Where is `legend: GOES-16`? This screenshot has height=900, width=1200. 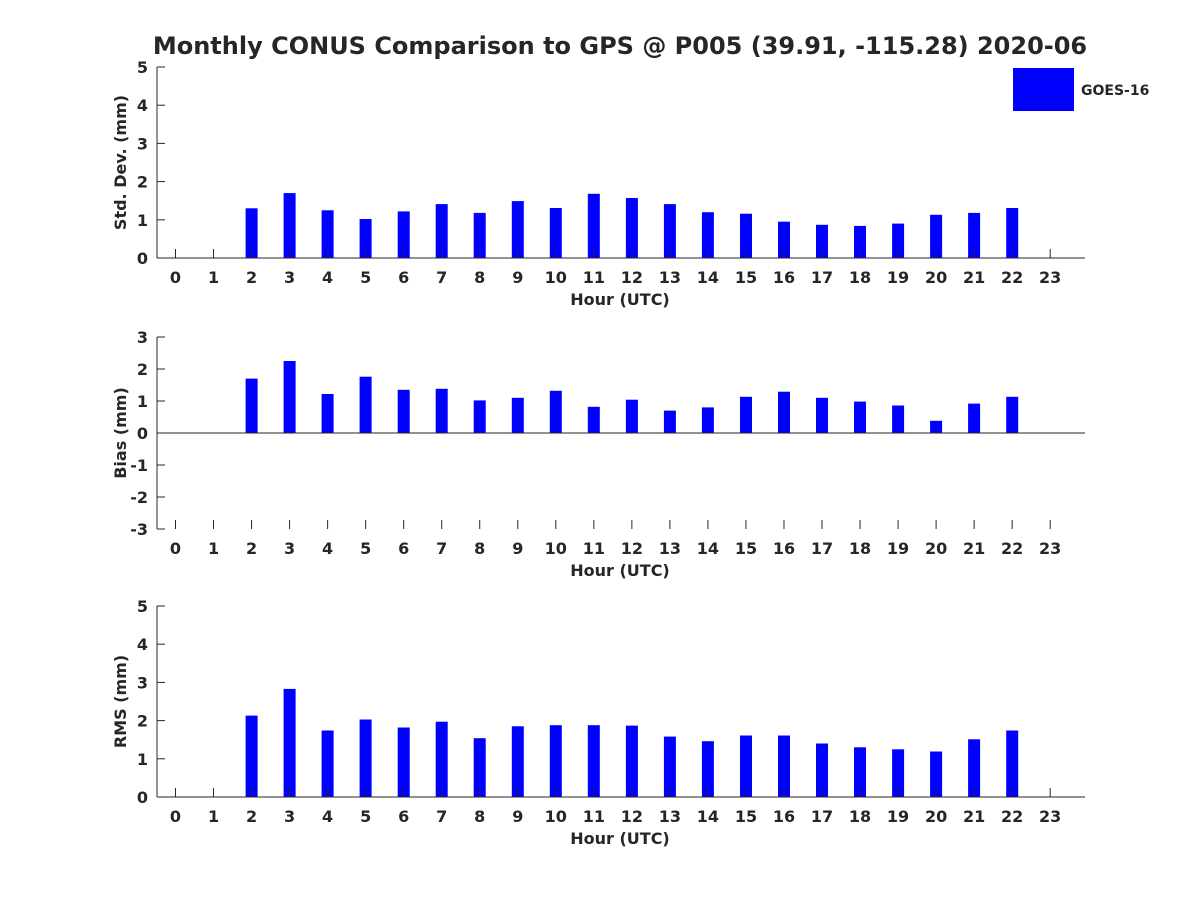 legend: GOES-16 is located at coordinates (1081, 89).